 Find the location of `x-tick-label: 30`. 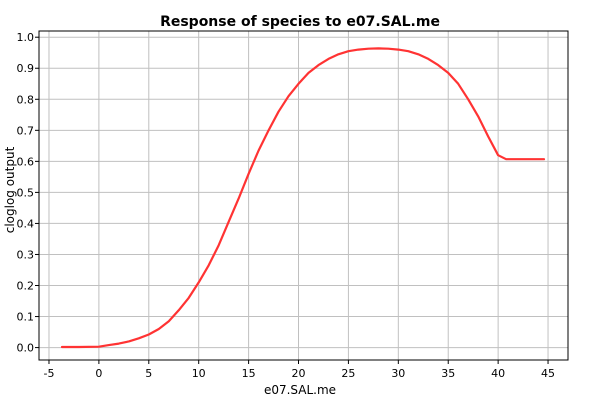

x-tick-label: 30 is located at coordinates (398, 373).